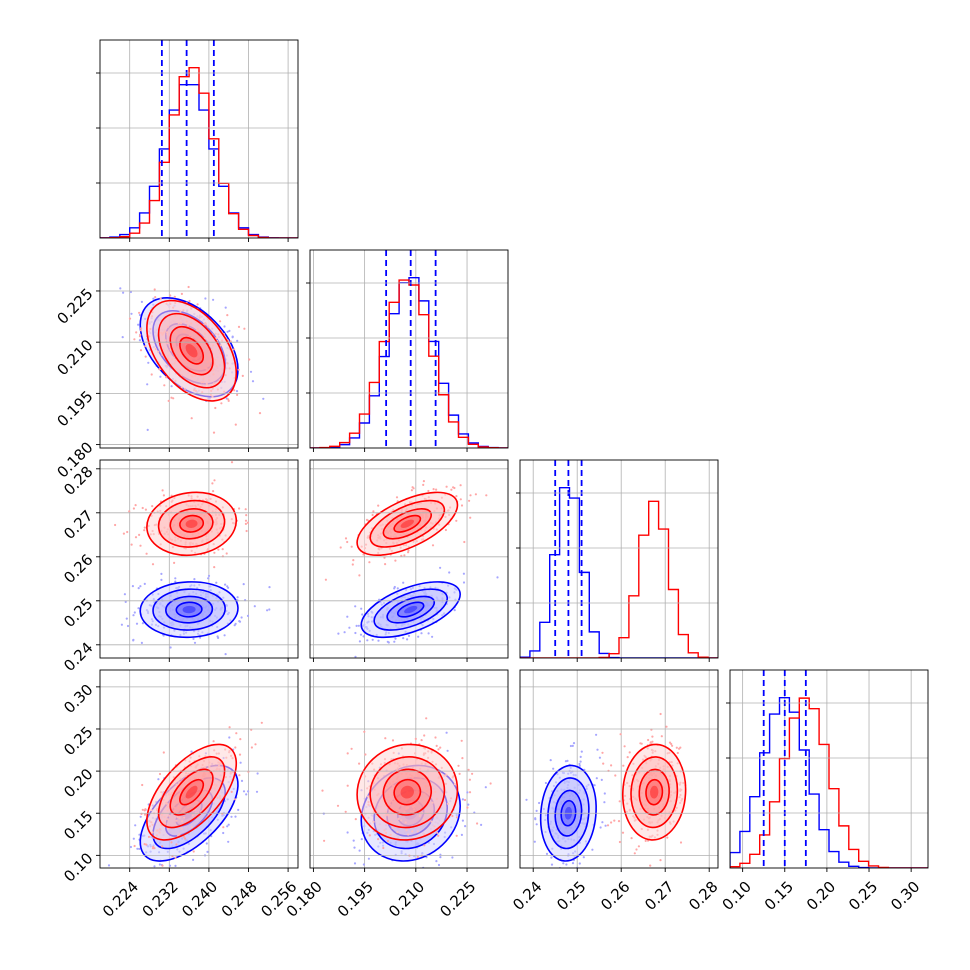  Describe the element at coordinates (78, 783) in the screenshot. I see `y-tick-label: 0.20` at that location.